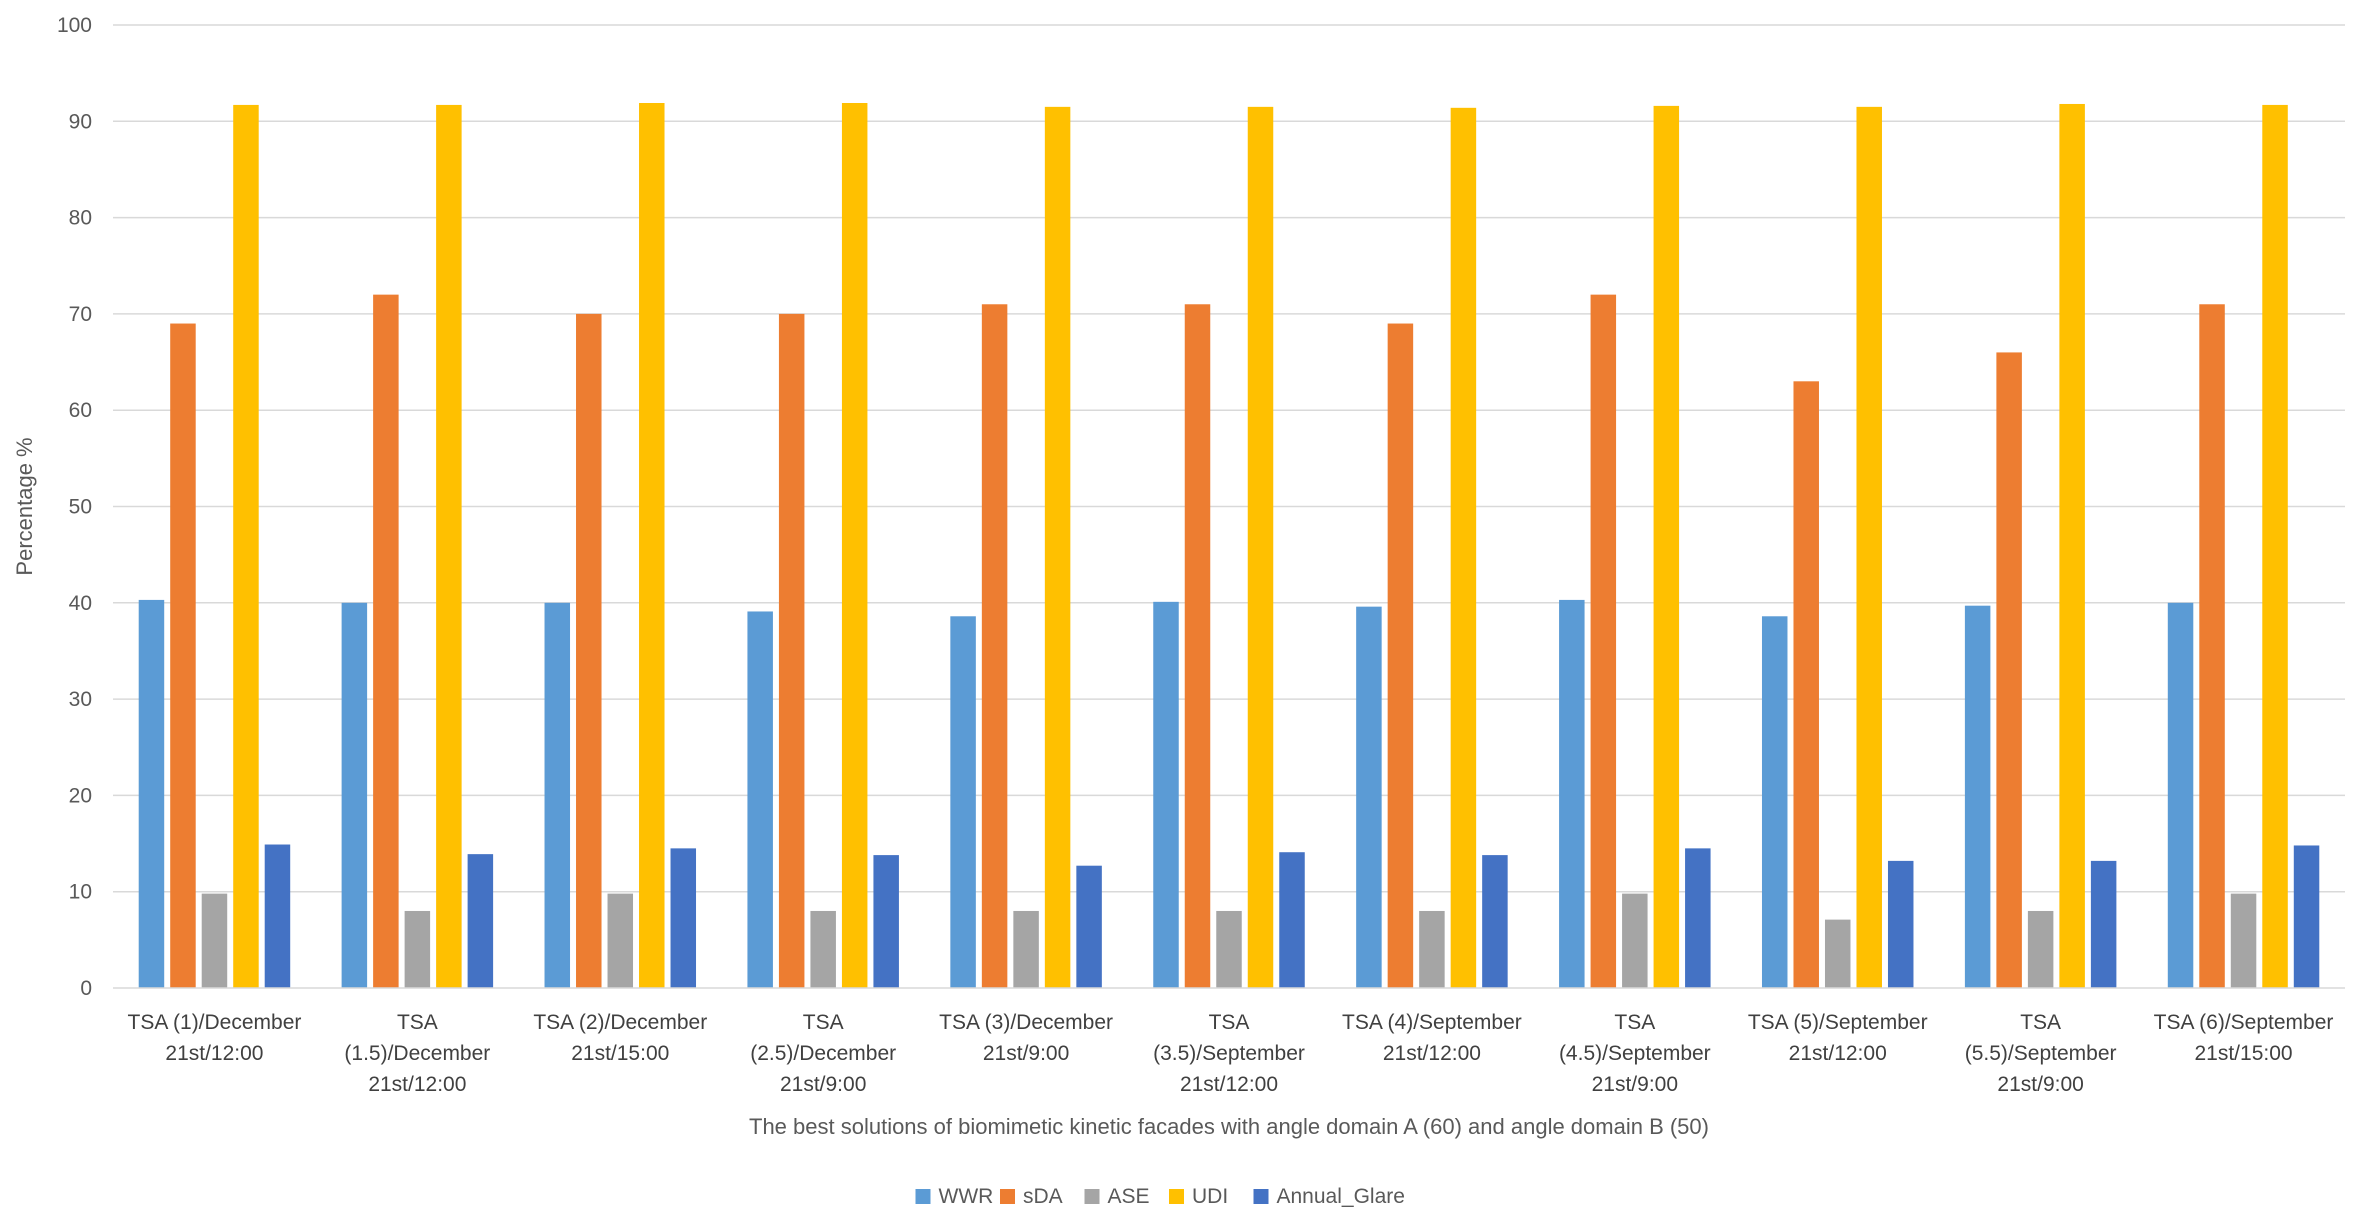 Image resolution: width=2357 pixels, height=1229 pixels. I want to click on x-tick-label: TSA (3)/December 21st/9:00, so click(1026, 1038).